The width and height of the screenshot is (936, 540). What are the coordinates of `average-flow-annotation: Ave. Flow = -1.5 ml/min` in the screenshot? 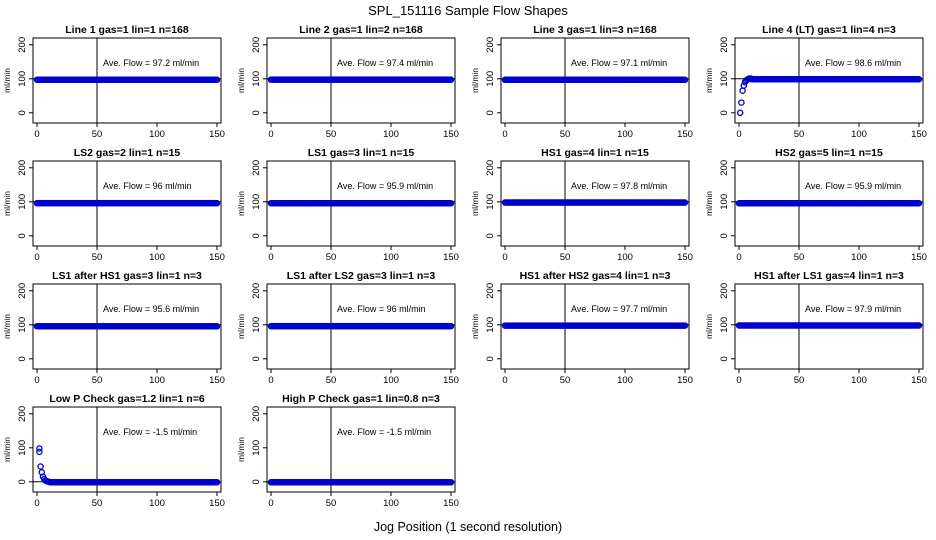 It's located at (150, 432).